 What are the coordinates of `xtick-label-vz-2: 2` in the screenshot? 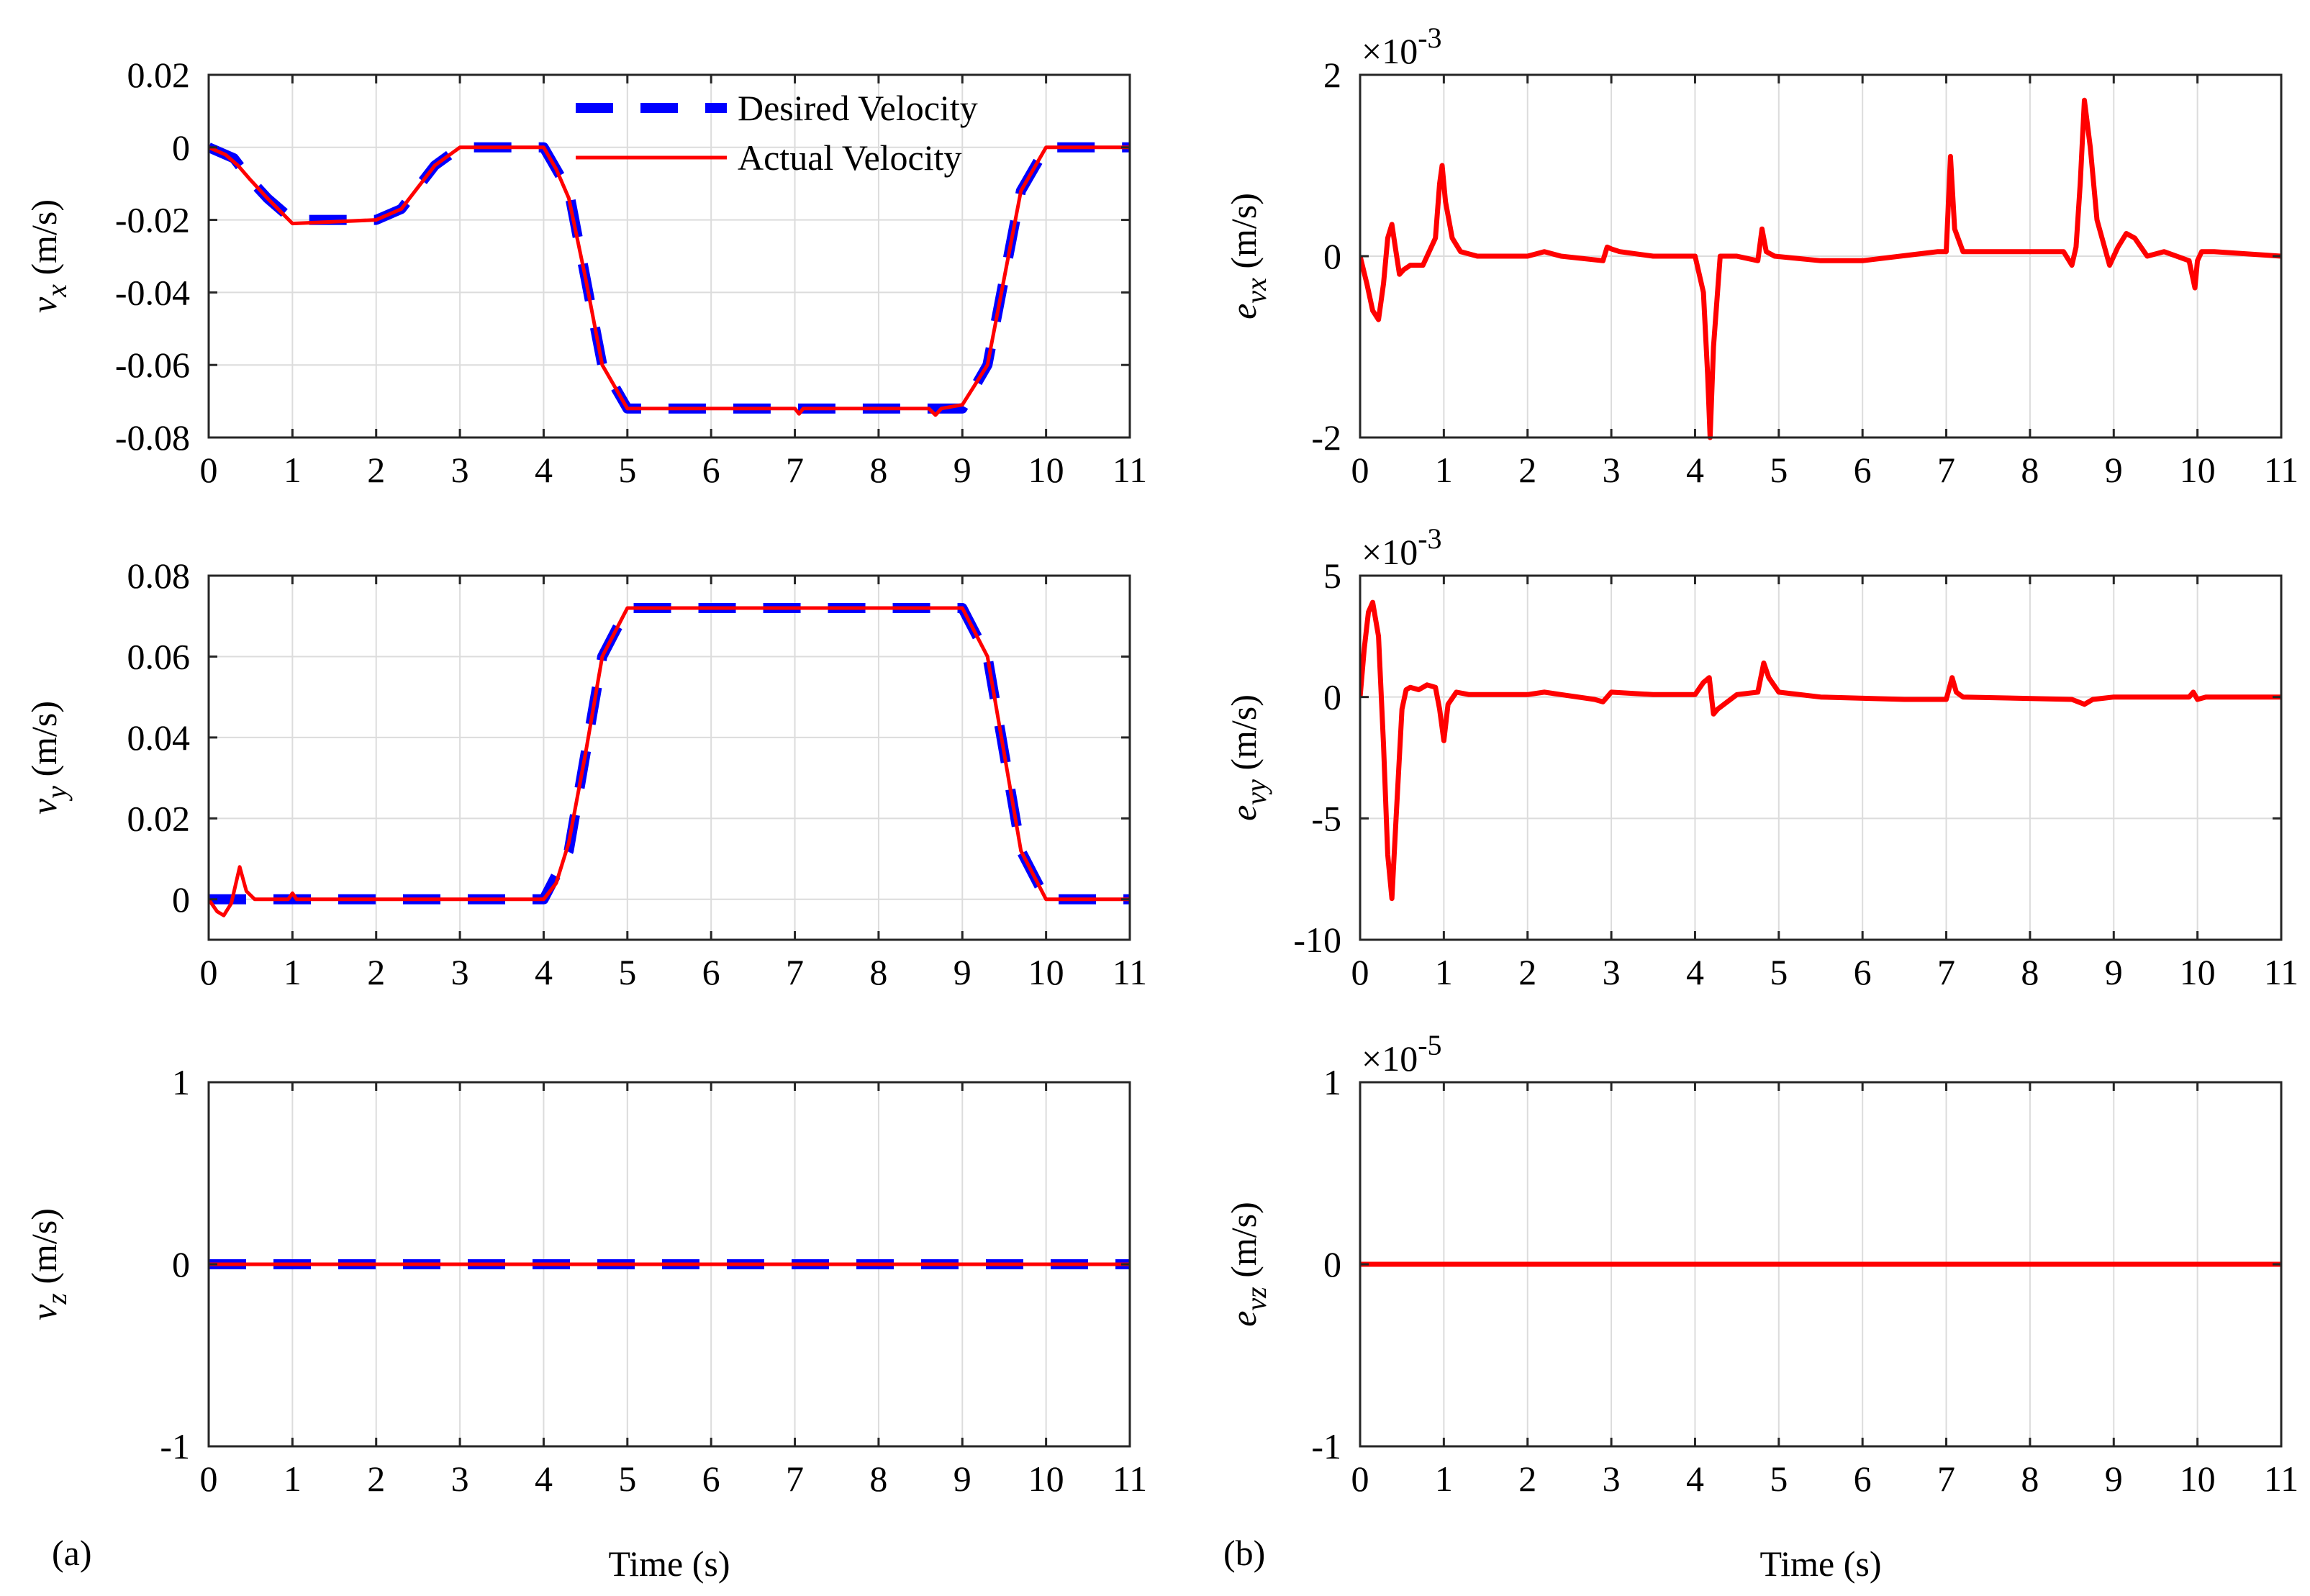 It's located at (376, 1479).